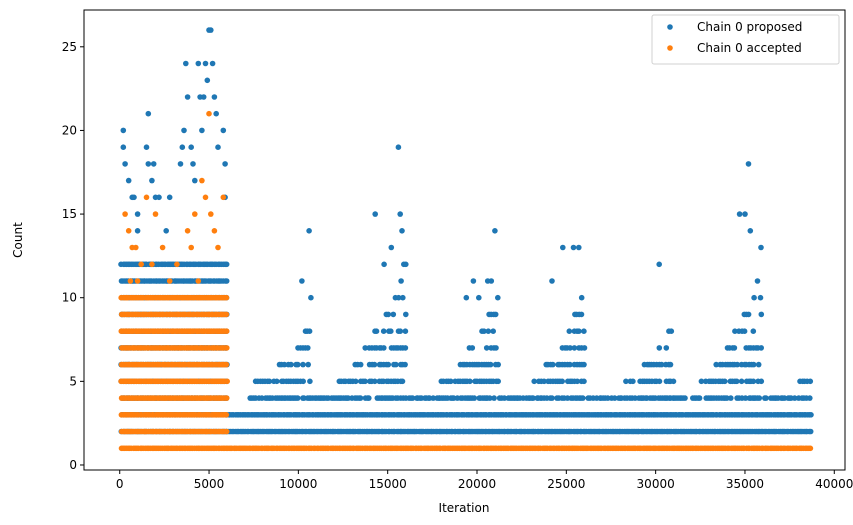 The width and height of the screenshot is (853, 525). Describe the element at coordinates (69, 47) in the screenshot. I see `y-tick-label: 25` at that location.